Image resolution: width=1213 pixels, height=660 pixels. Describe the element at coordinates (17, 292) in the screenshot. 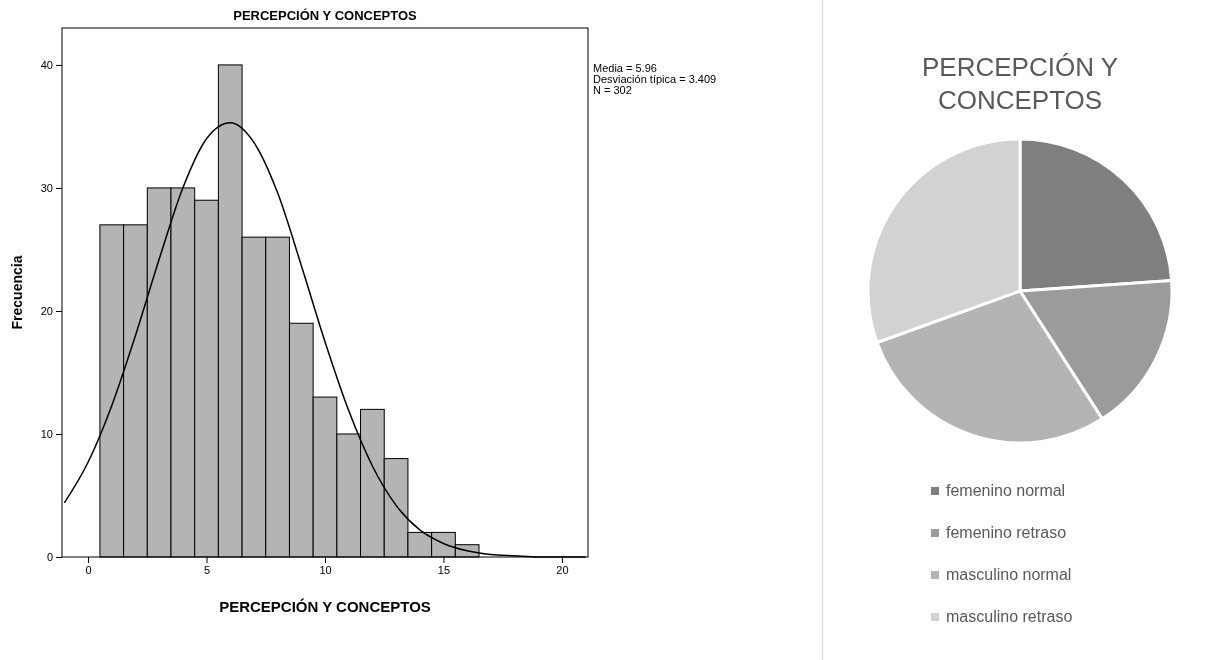

I see `y-axis-title: Frecuencia` at that location.